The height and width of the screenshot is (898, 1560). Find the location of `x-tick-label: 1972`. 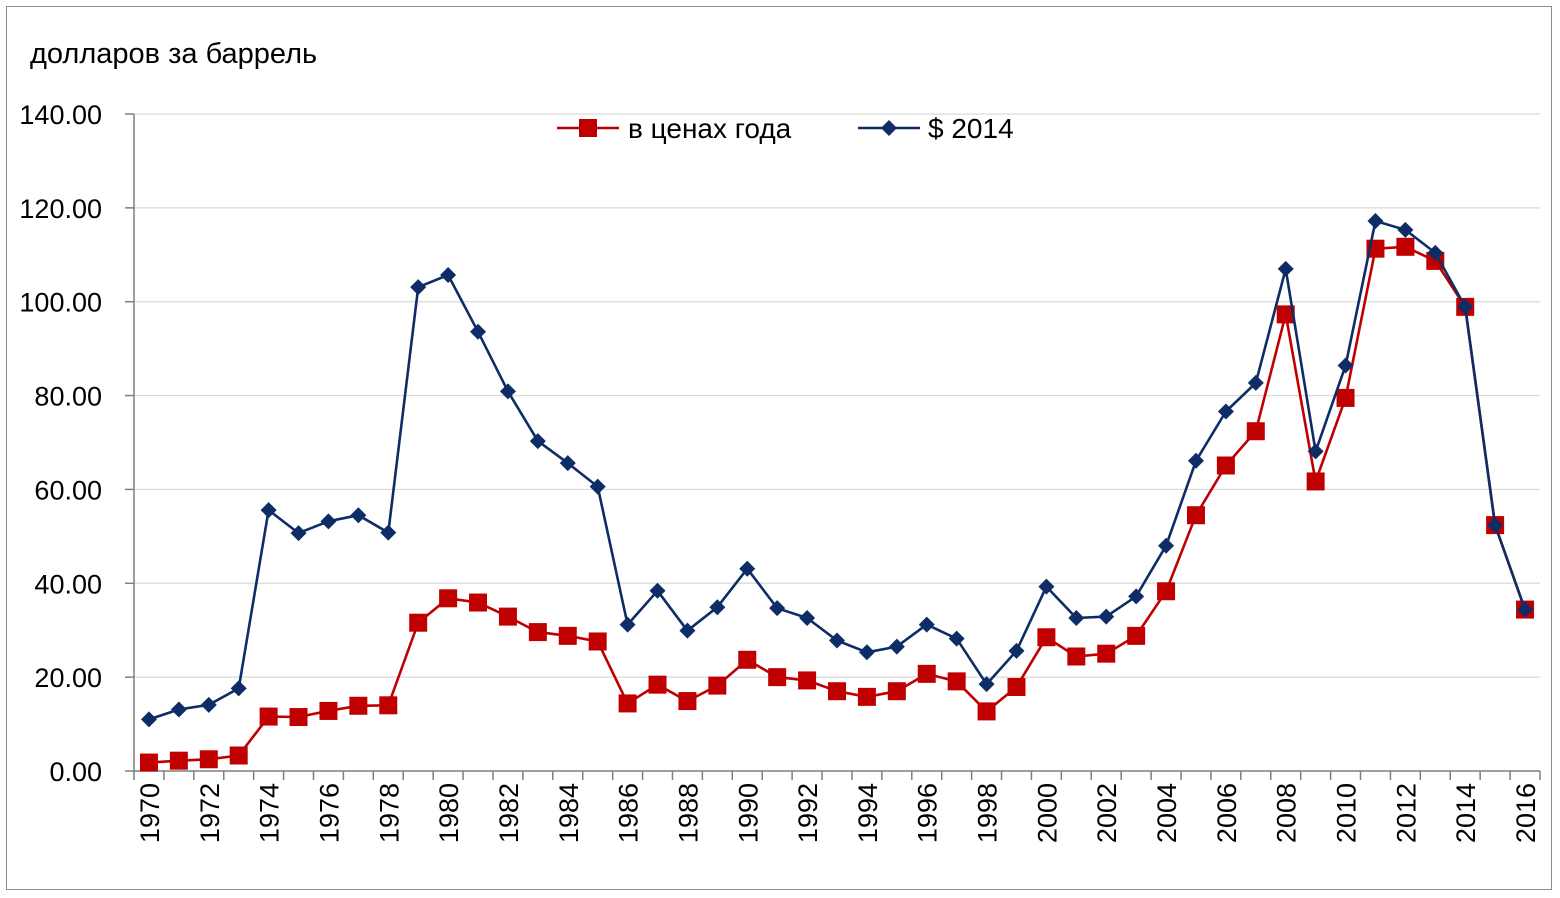

x-tick-label: 1972 is located at coordinates (210, 813).